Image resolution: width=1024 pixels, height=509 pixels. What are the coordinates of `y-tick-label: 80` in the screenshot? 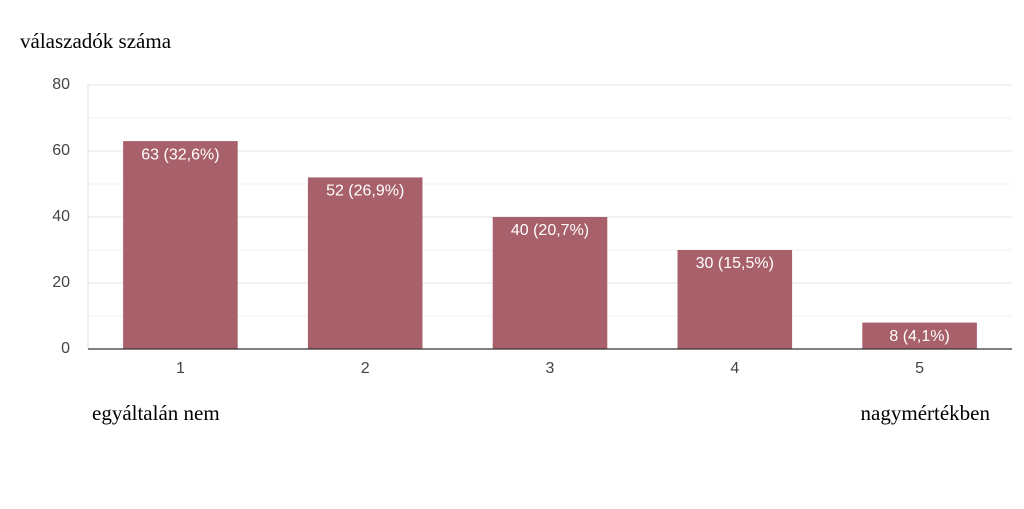 It's located at (61, 84).